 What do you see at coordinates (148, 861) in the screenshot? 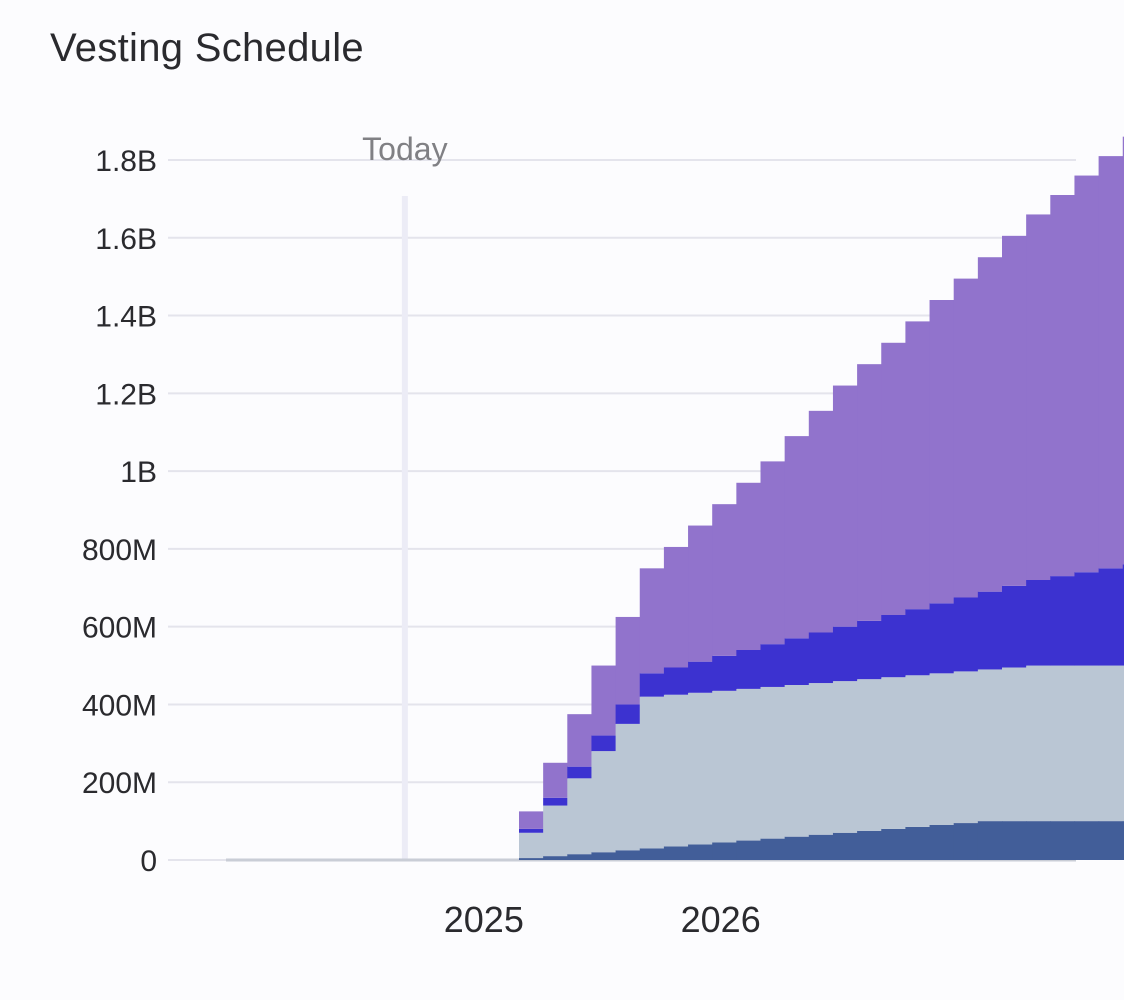
I see `y-tick-label: 0` at bounding box center [148, 861].